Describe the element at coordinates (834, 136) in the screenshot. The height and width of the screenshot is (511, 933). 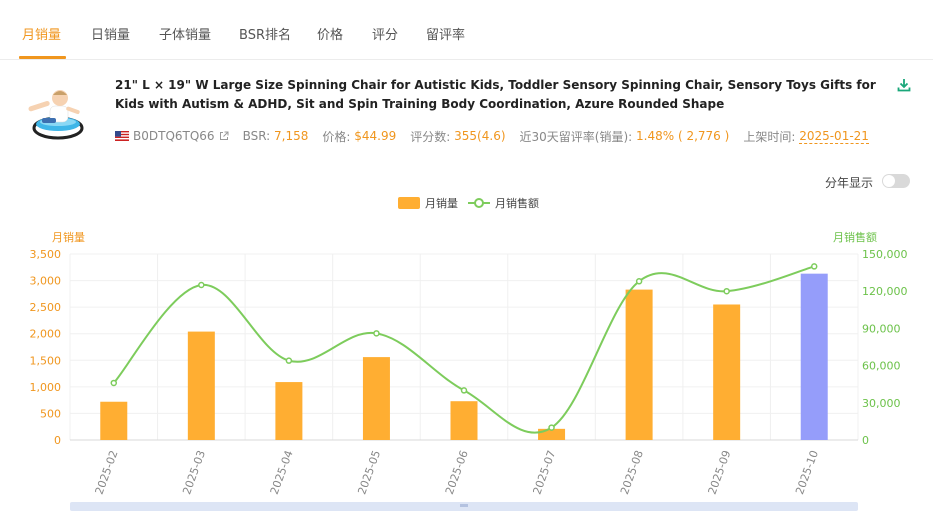
I see `launch-date-value: 2025-01-21` at that location.